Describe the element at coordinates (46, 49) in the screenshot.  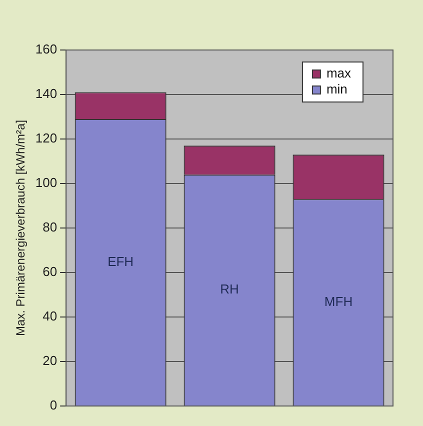
I see `y-tick-label: 160` at that location.